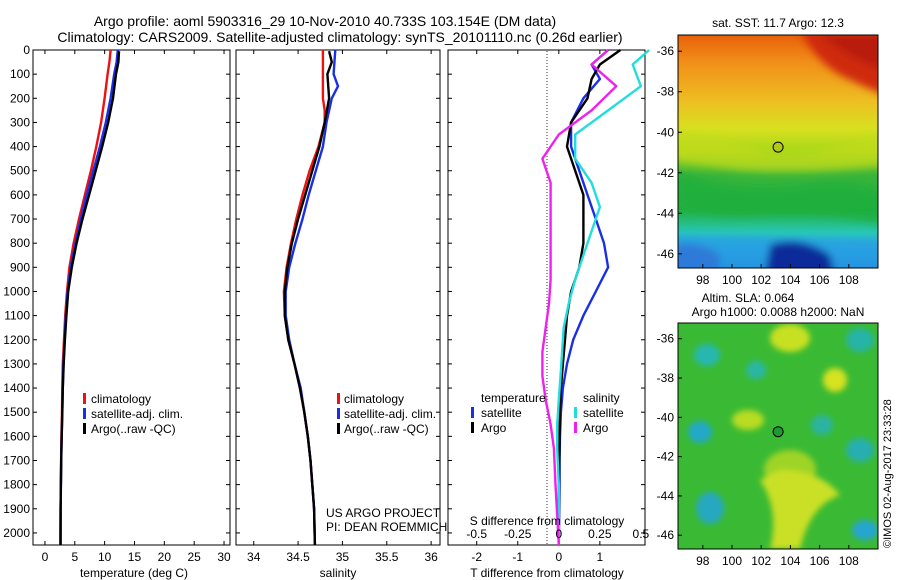  I want to click on legend-label-climatology: climatology, so click(121, 399).